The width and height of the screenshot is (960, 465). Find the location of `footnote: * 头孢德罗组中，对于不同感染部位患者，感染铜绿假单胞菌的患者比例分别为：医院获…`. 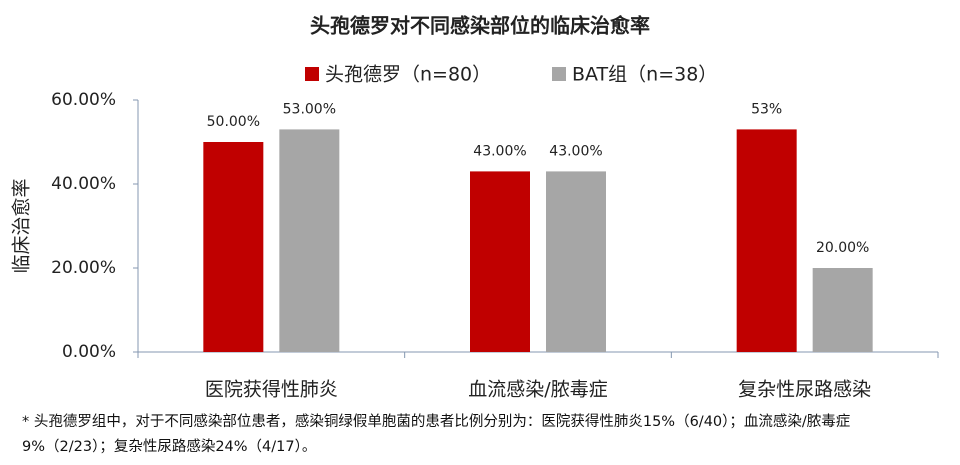

footnote: * 头孢德罗组中，对于不同感染部位患者，感染铜绿假单胞菌的患者比例分别为：医院获… is located at coordinates (436, 434).